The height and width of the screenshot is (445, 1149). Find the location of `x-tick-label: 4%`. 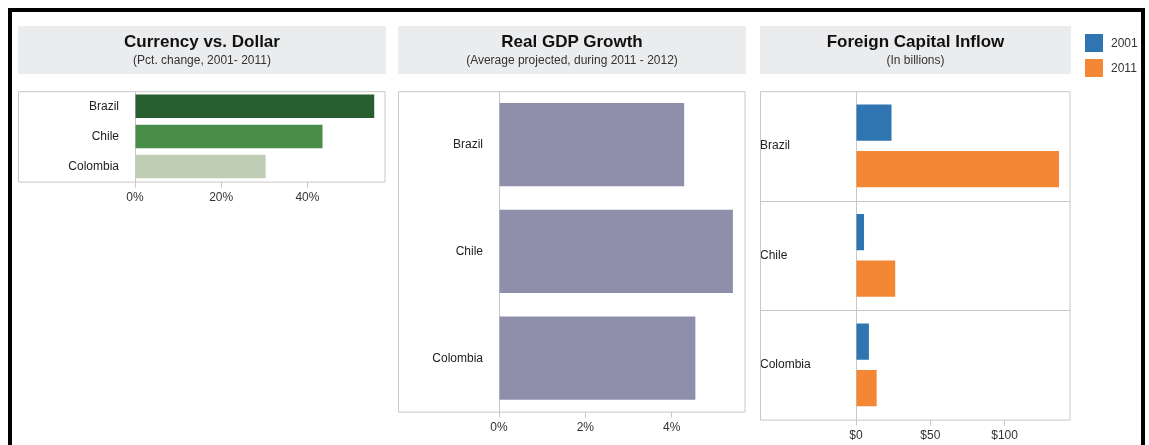

x-tick-label: 4% is located at coordinates (671, 427).